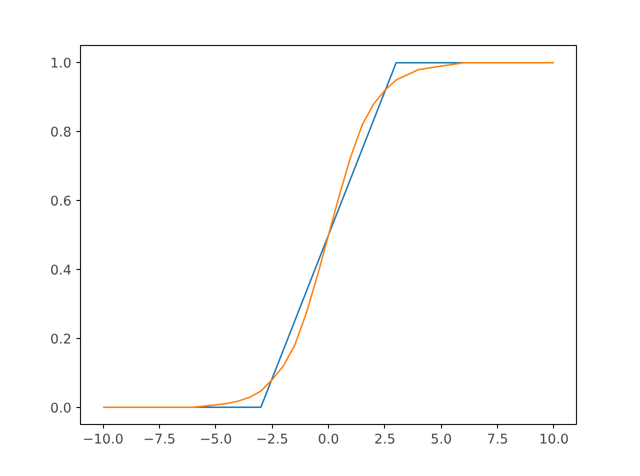 The width and height of the screenshot is (640, 476). Describe the element at coordinates (61, 270) in the screenshot. I see `y-tick-label: 0.4` at that location.